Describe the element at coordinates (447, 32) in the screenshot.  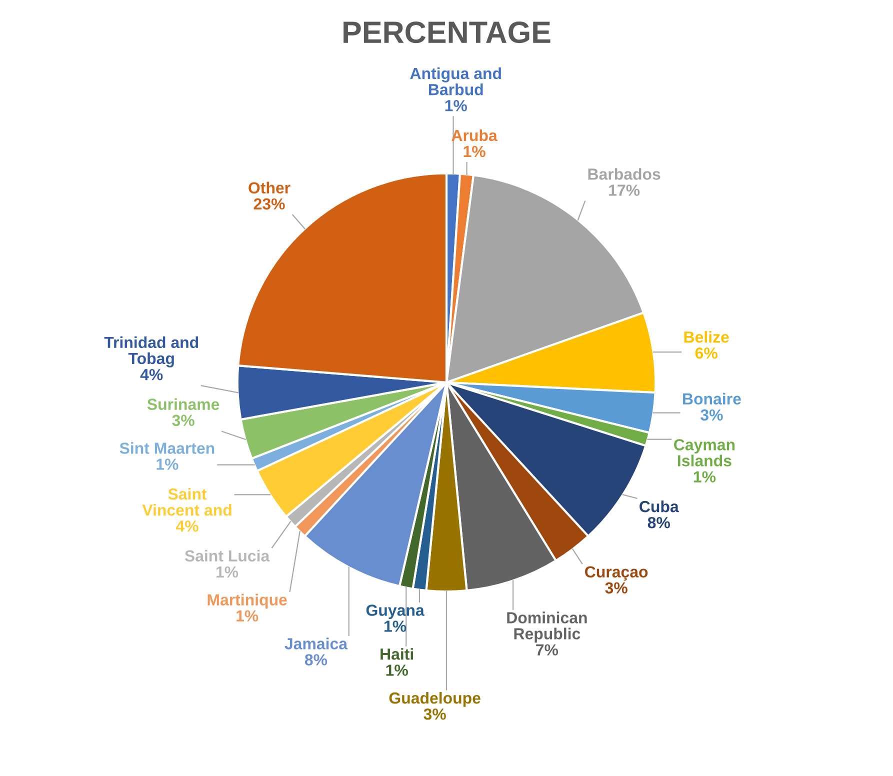
I see `chart-title: PERCENTAGE` at that location.